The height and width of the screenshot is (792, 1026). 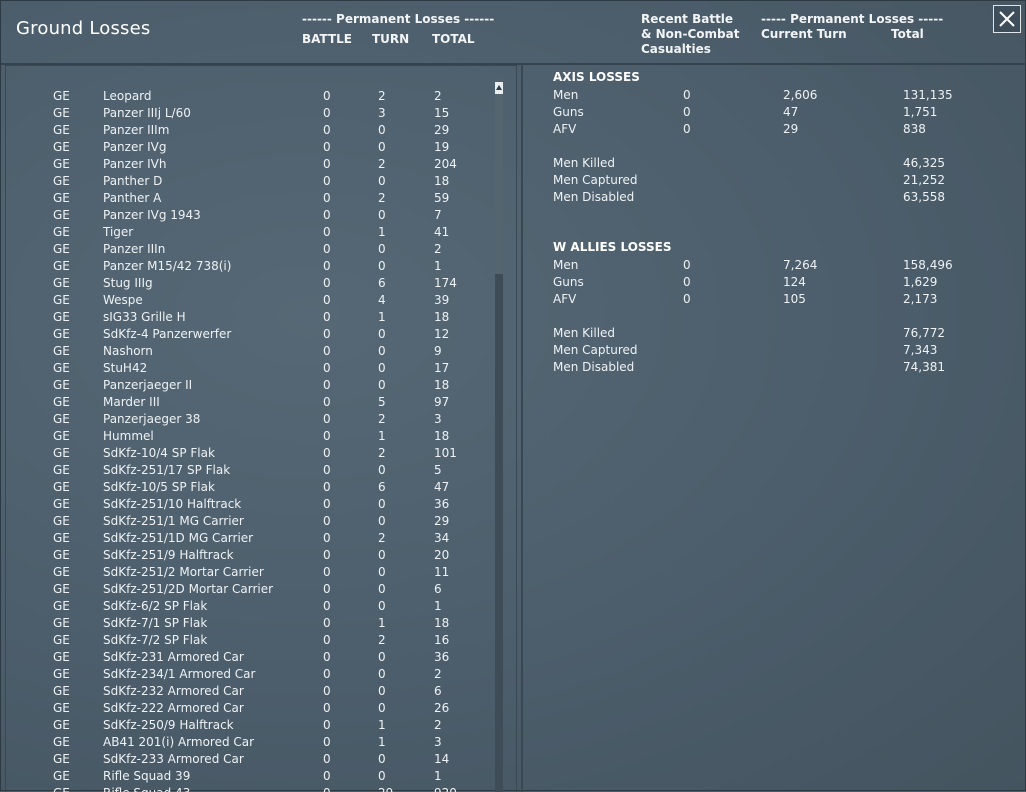 What do you see at coordinates (251, 742) in the screenshot?
I see `table-row: GE AB41 201(i) Armored Car 0 1 3` at bounding box center [251, 742].